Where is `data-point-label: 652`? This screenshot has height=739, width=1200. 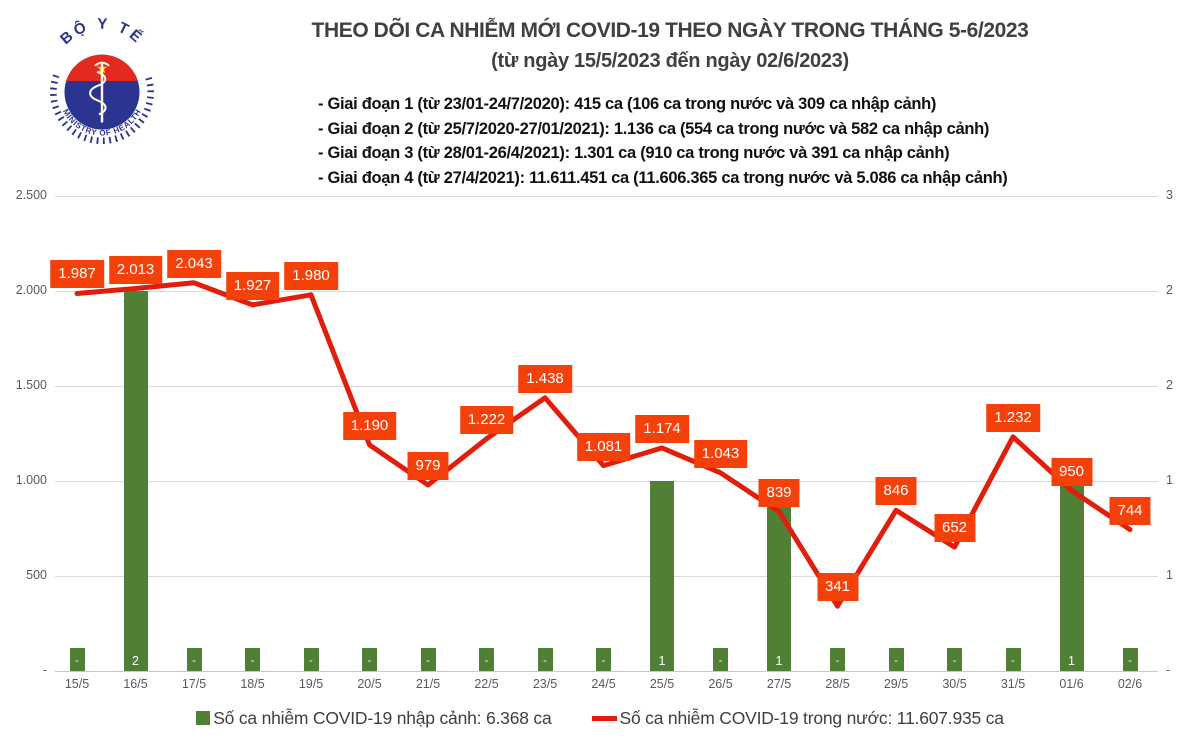
data-point-label: 652 is located at coordinates (954, 528).